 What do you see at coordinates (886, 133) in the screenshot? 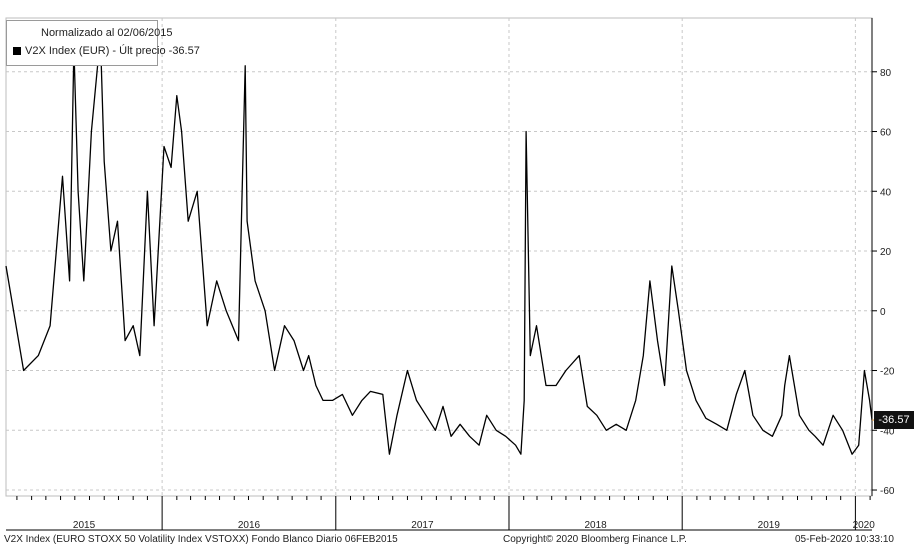
I see `y-tick-label: 60` at bounding box center [886, 133].